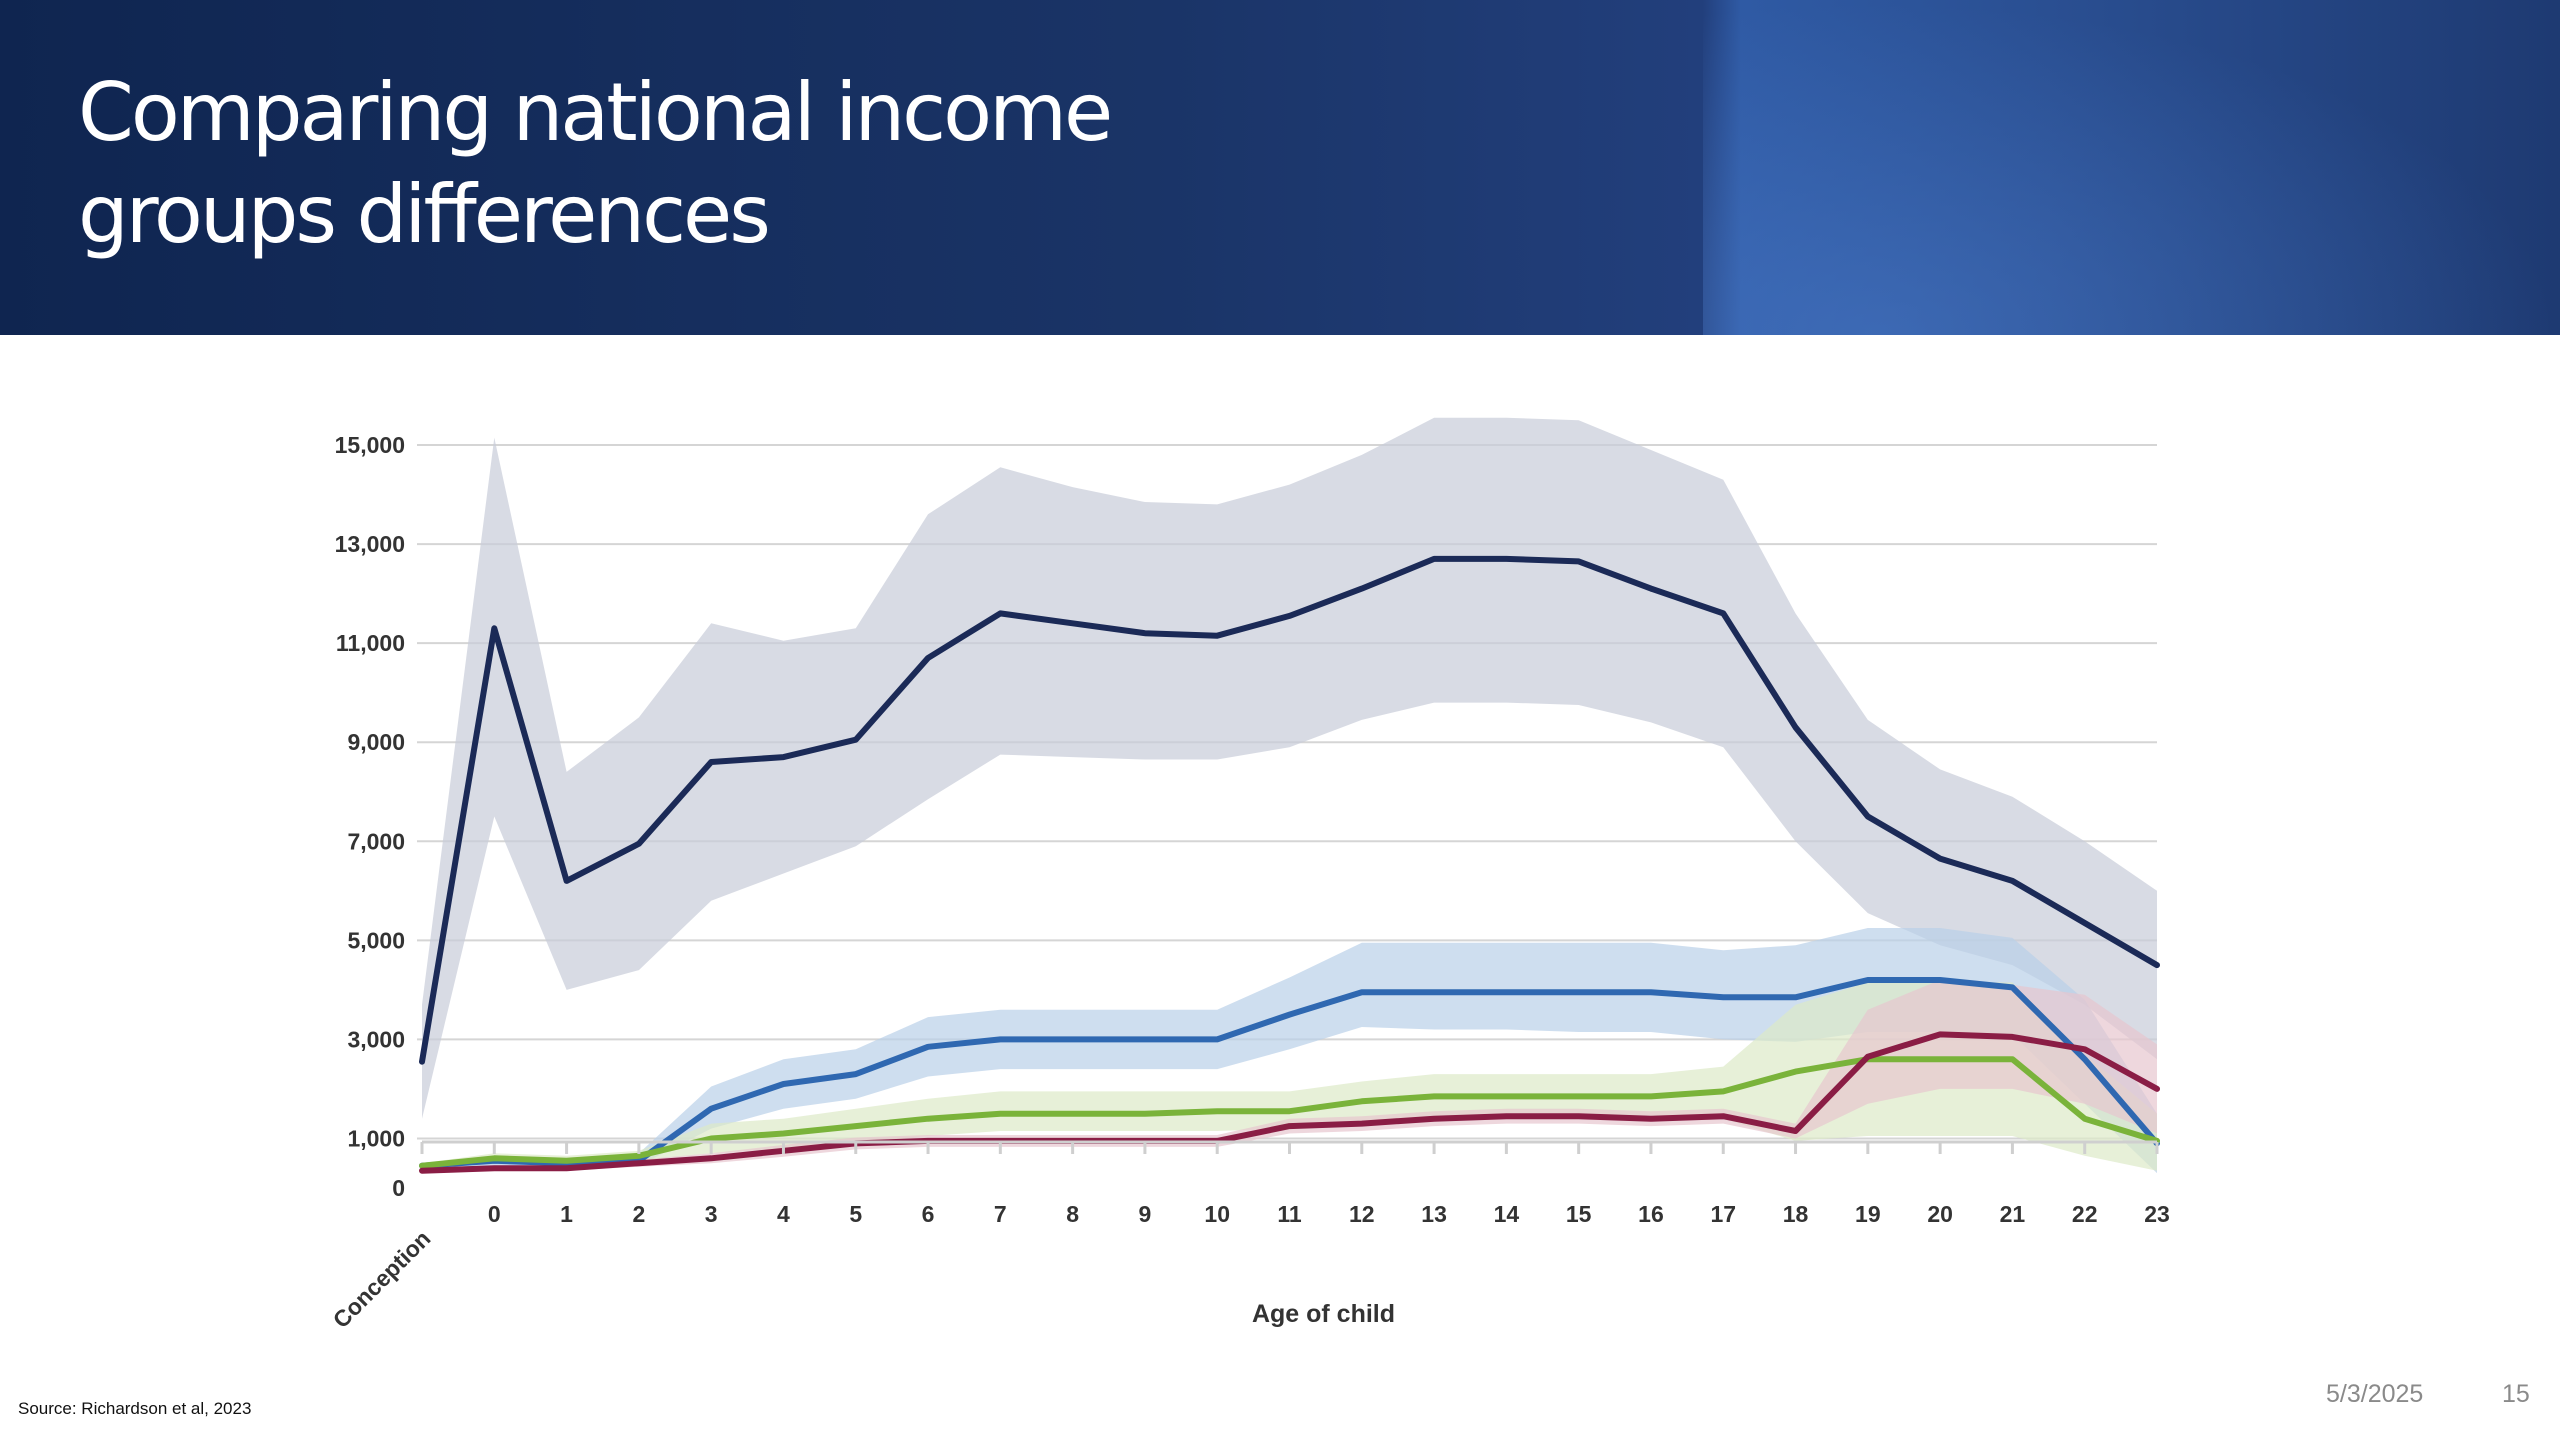 The width and height of the screenshot is (2560, 1440). What do you see at coordinates (1289, 1214) in the screenshot?
I see `x-tick-label: 11` at bounding box center [1289, 1214].